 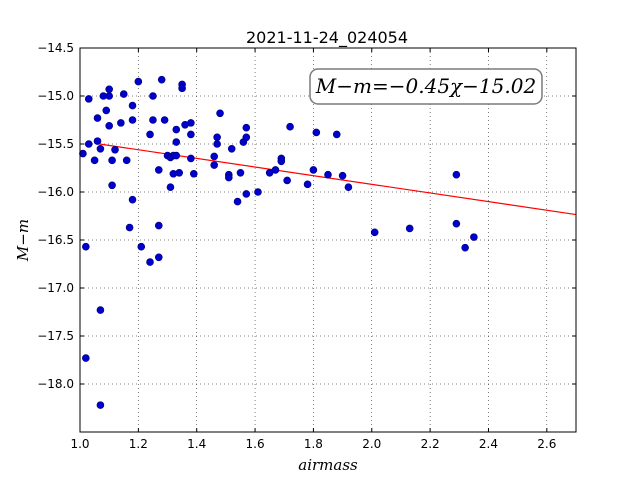 I want to click on y-tick-label: −18.0, so click(x=55, y=384).